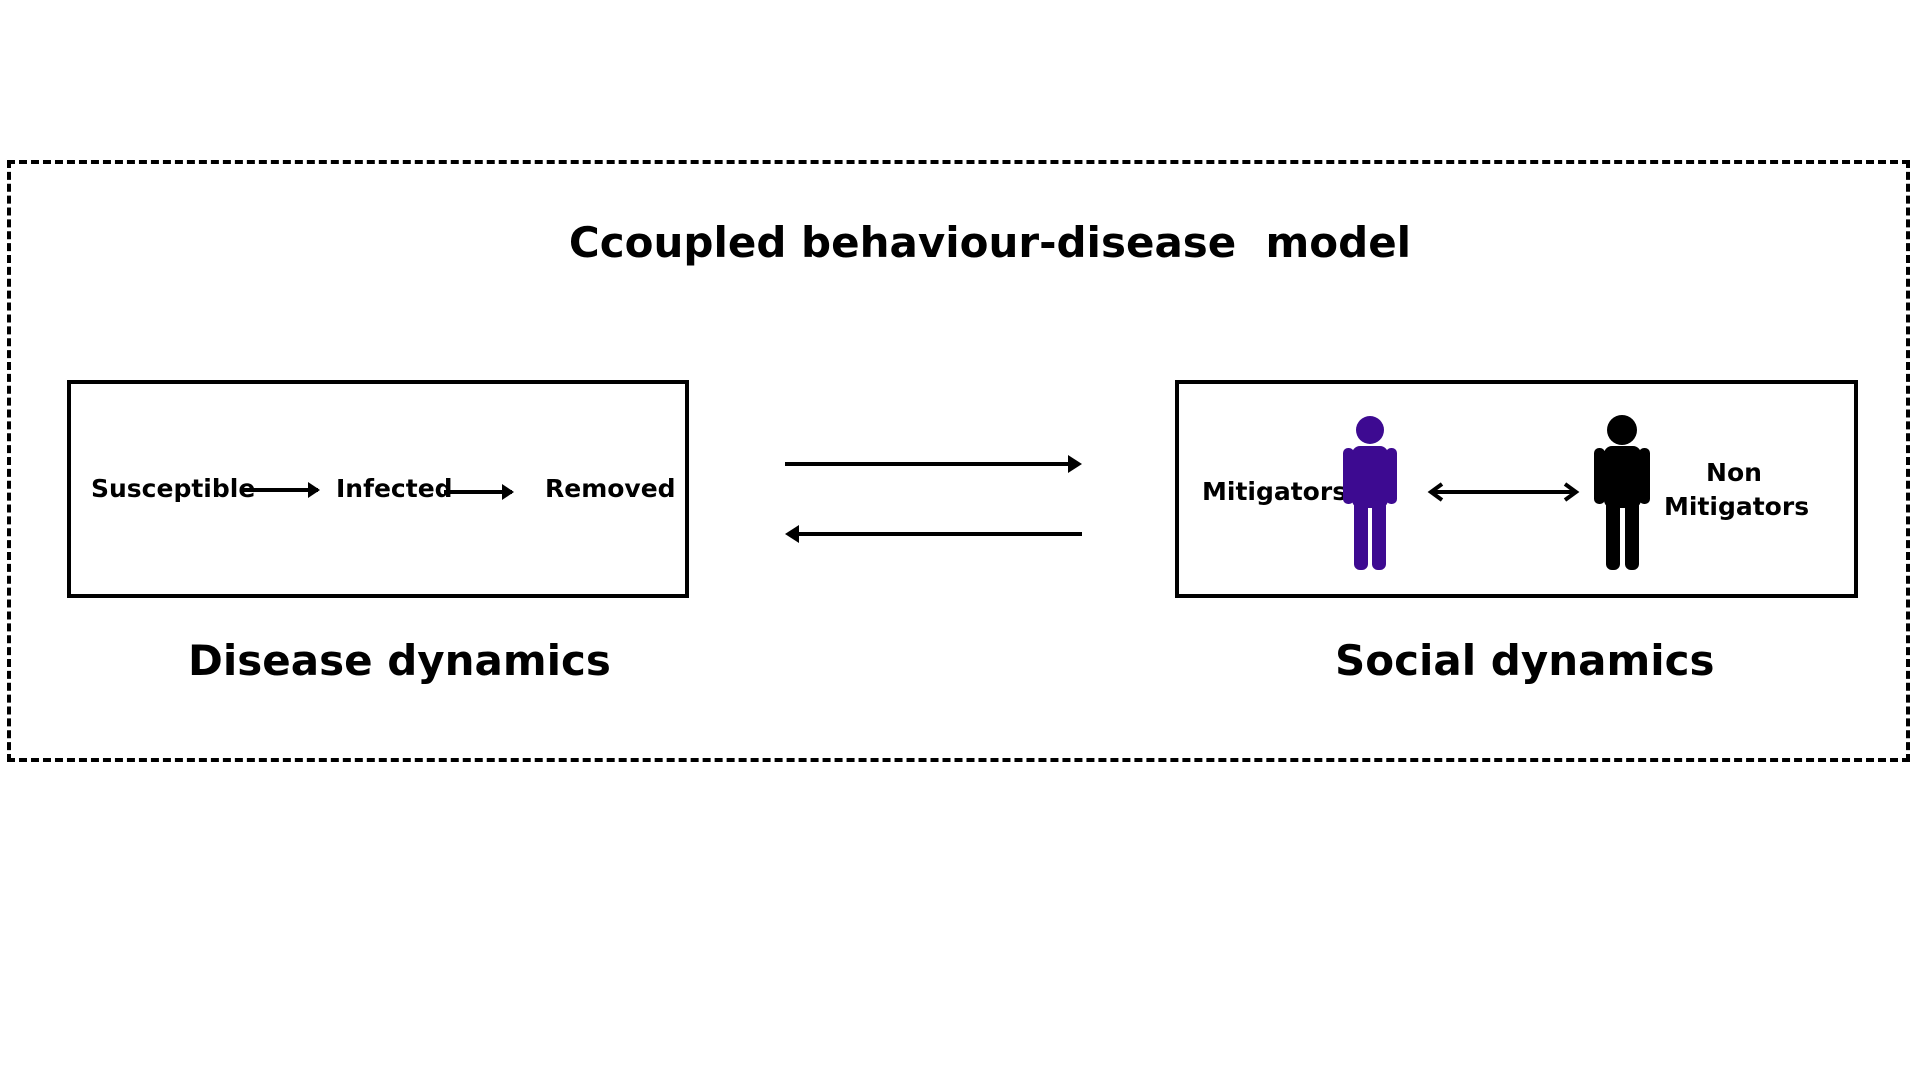  I want to click on arrowhead-right-social, so click(1571, 492).